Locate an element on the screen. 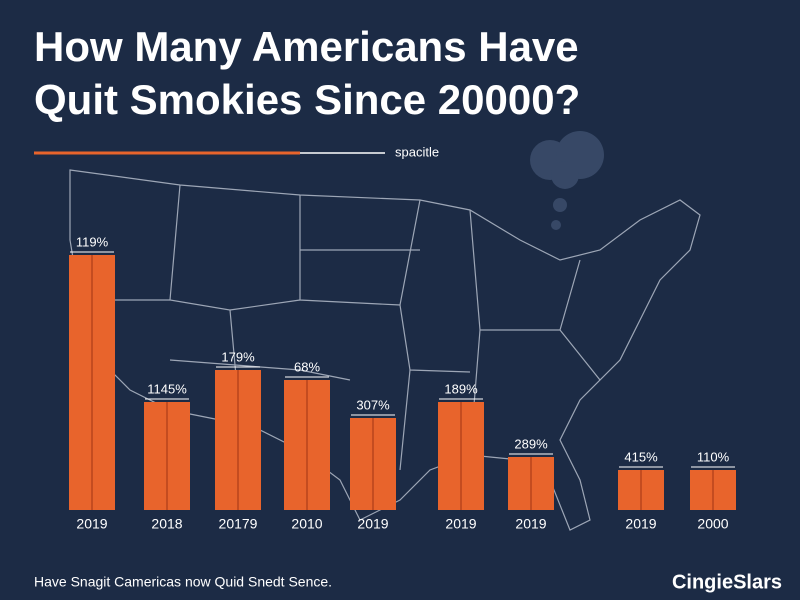  x-tick-label: 2018 is located at coordinates (166, 524).